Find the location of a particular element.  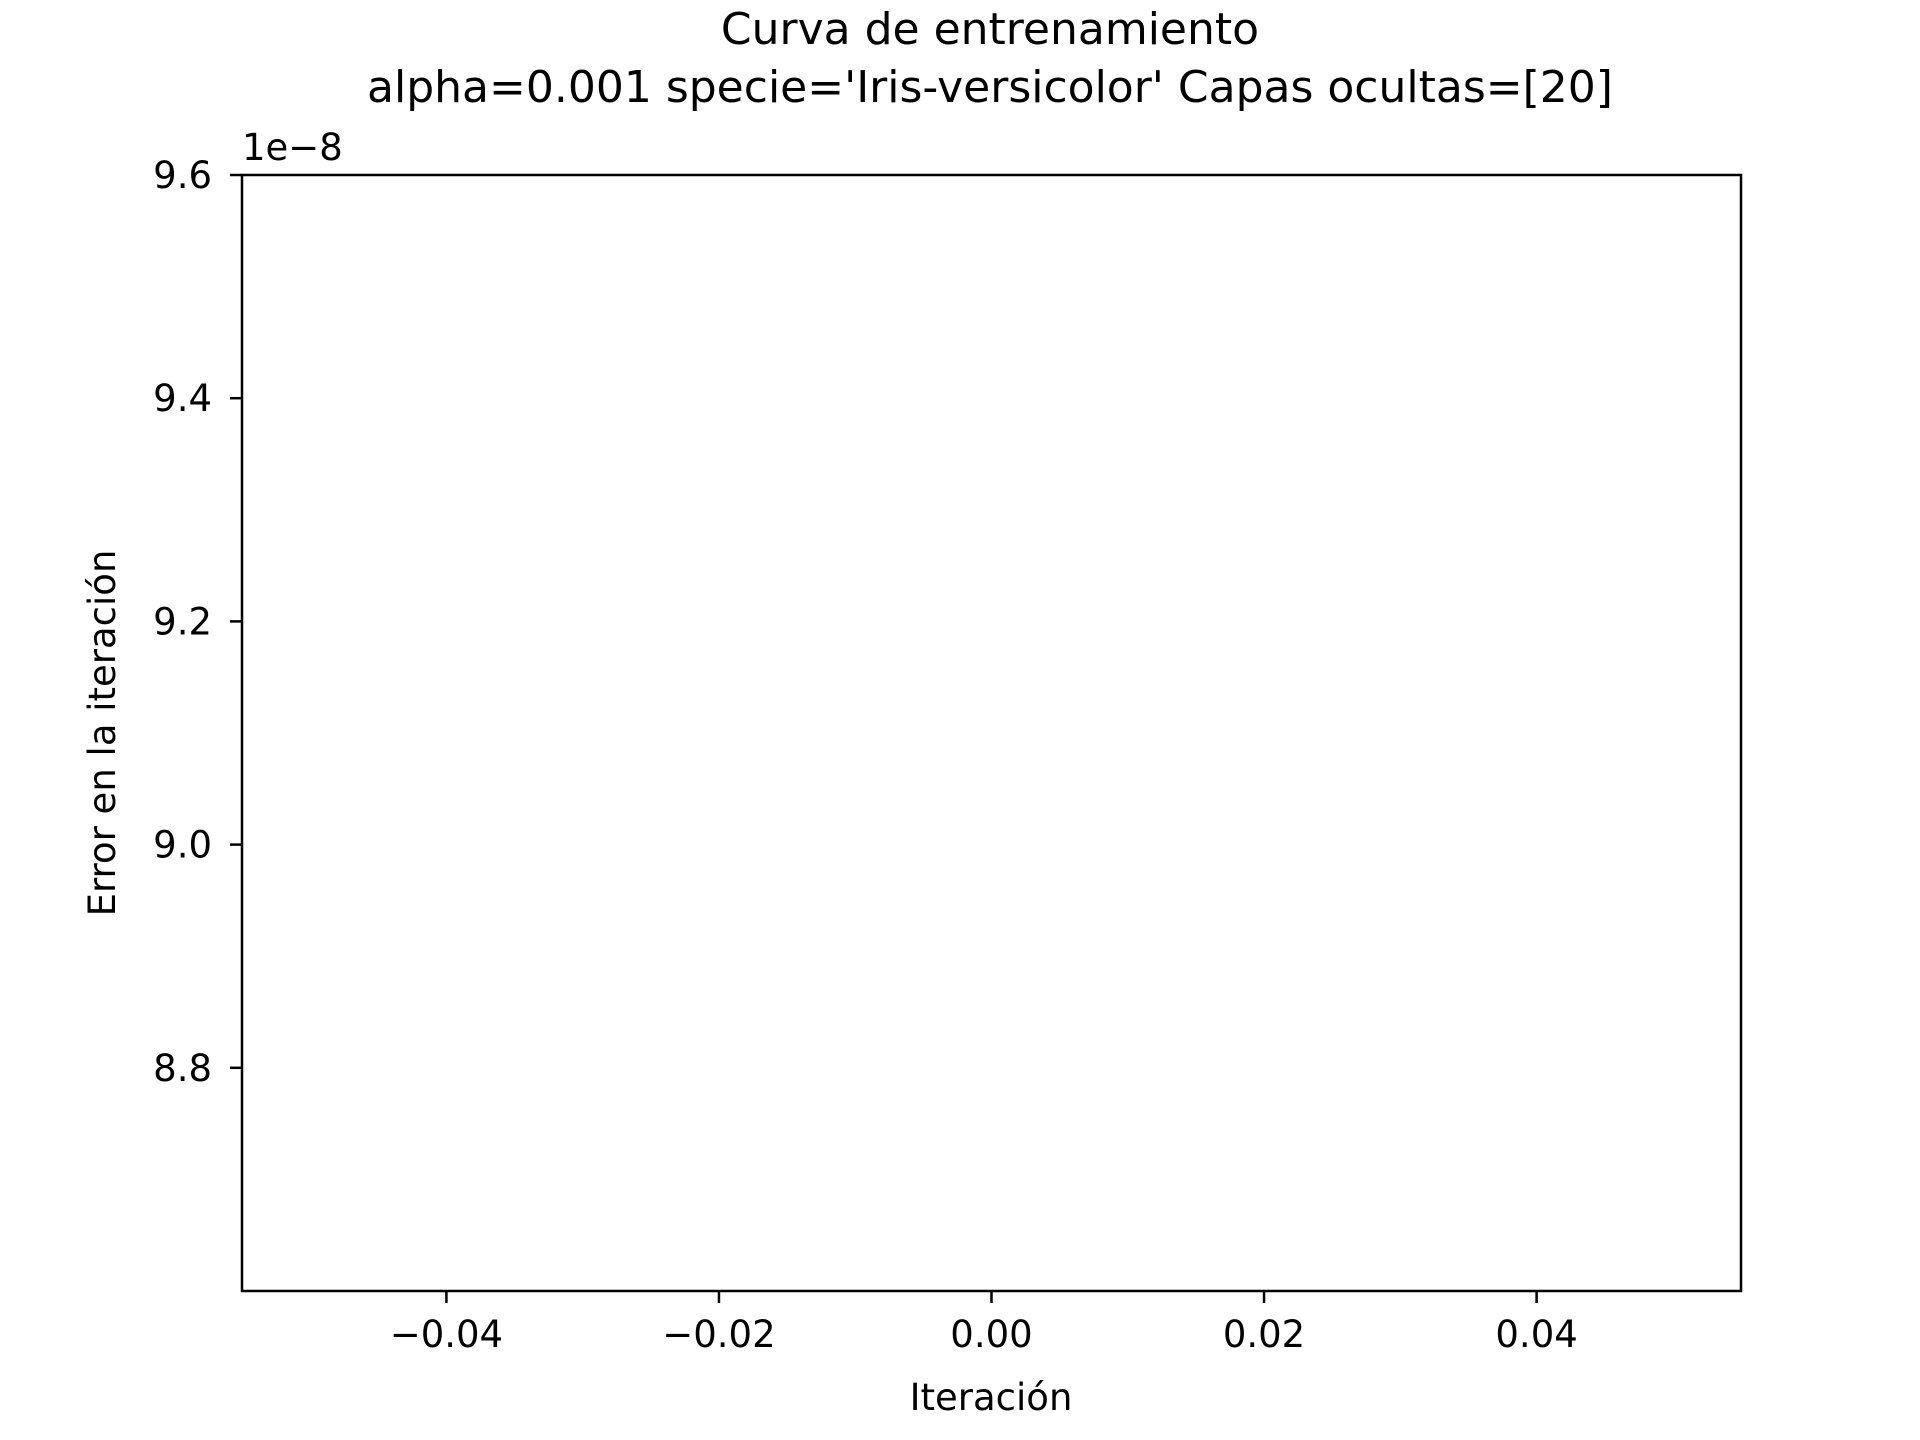

x-tick-label: −0.04 is located at coordinates (446, 1334).